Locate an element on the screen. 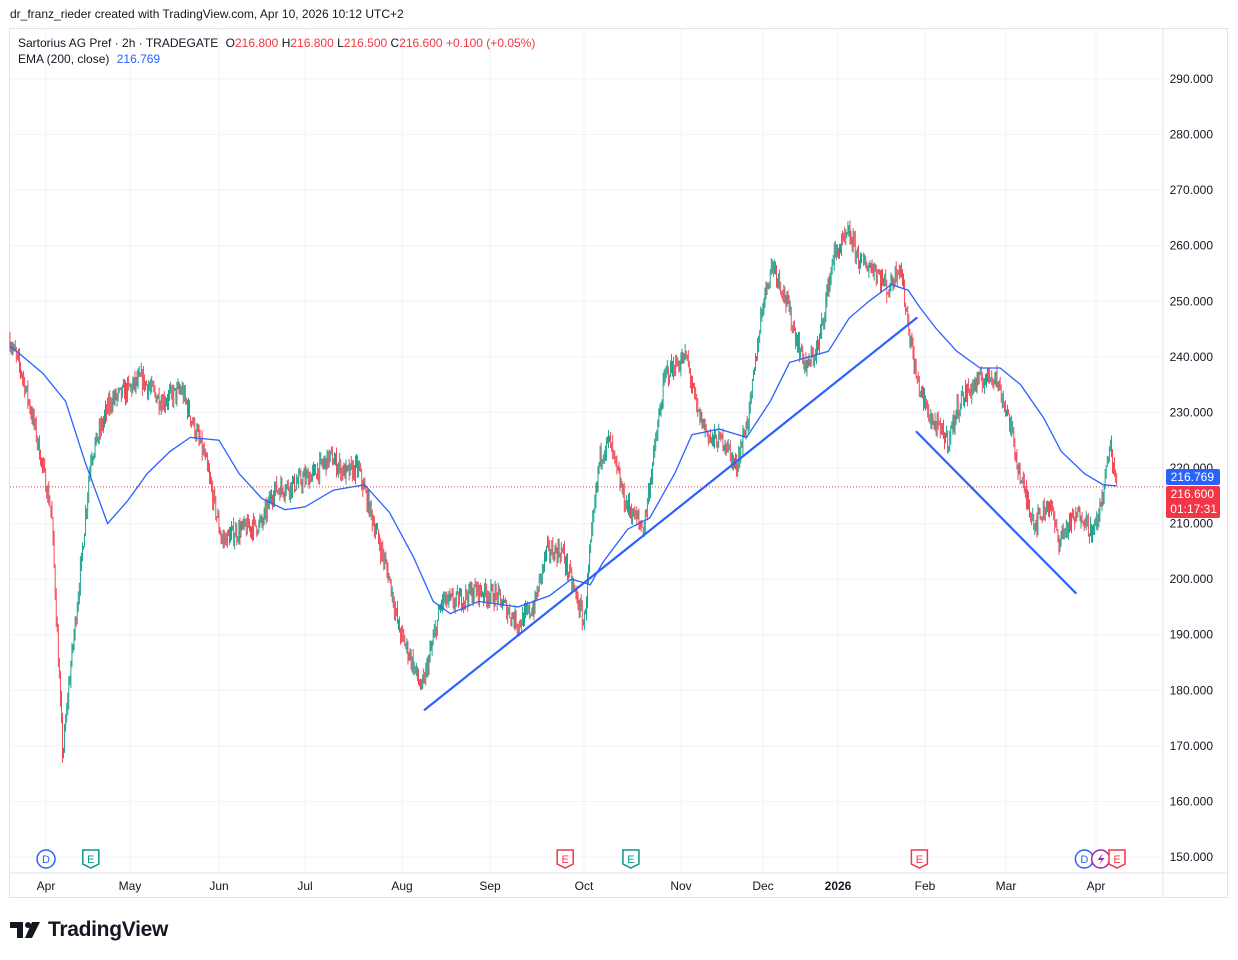  y-tick-label: 210.000 is located at coordinates (1192, 524).